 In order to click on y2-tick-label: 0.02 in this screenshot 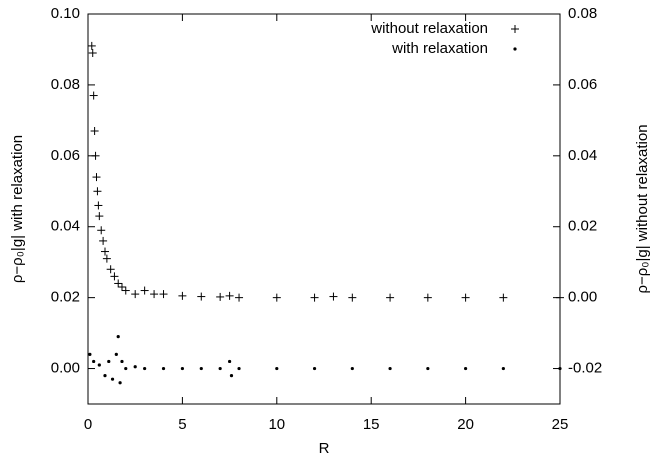, I will do `click(582, 226)`.